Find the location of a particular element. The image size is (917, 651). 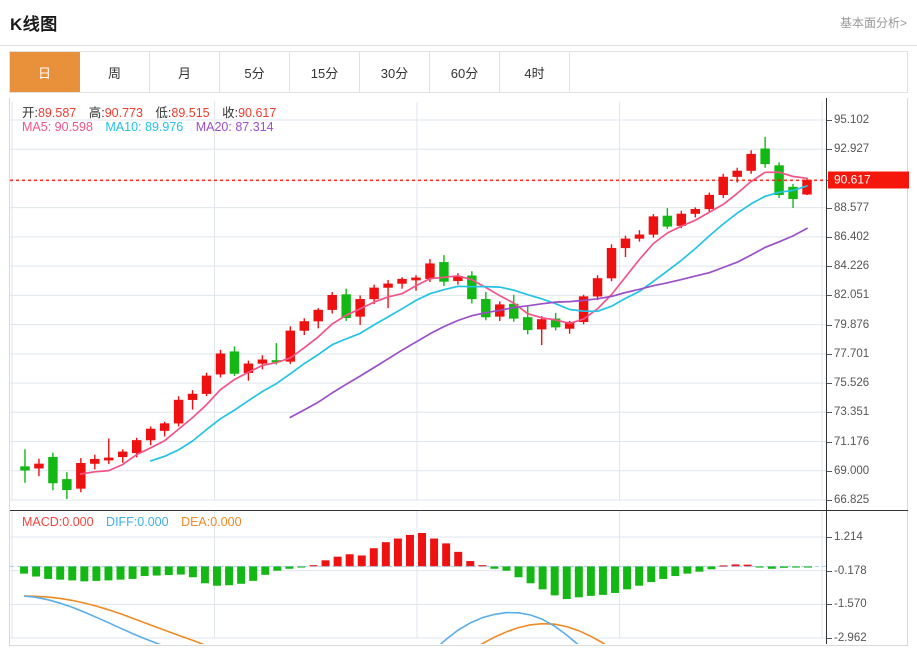

price-axis-label: 84.226 is located at coordinates (852, 266).